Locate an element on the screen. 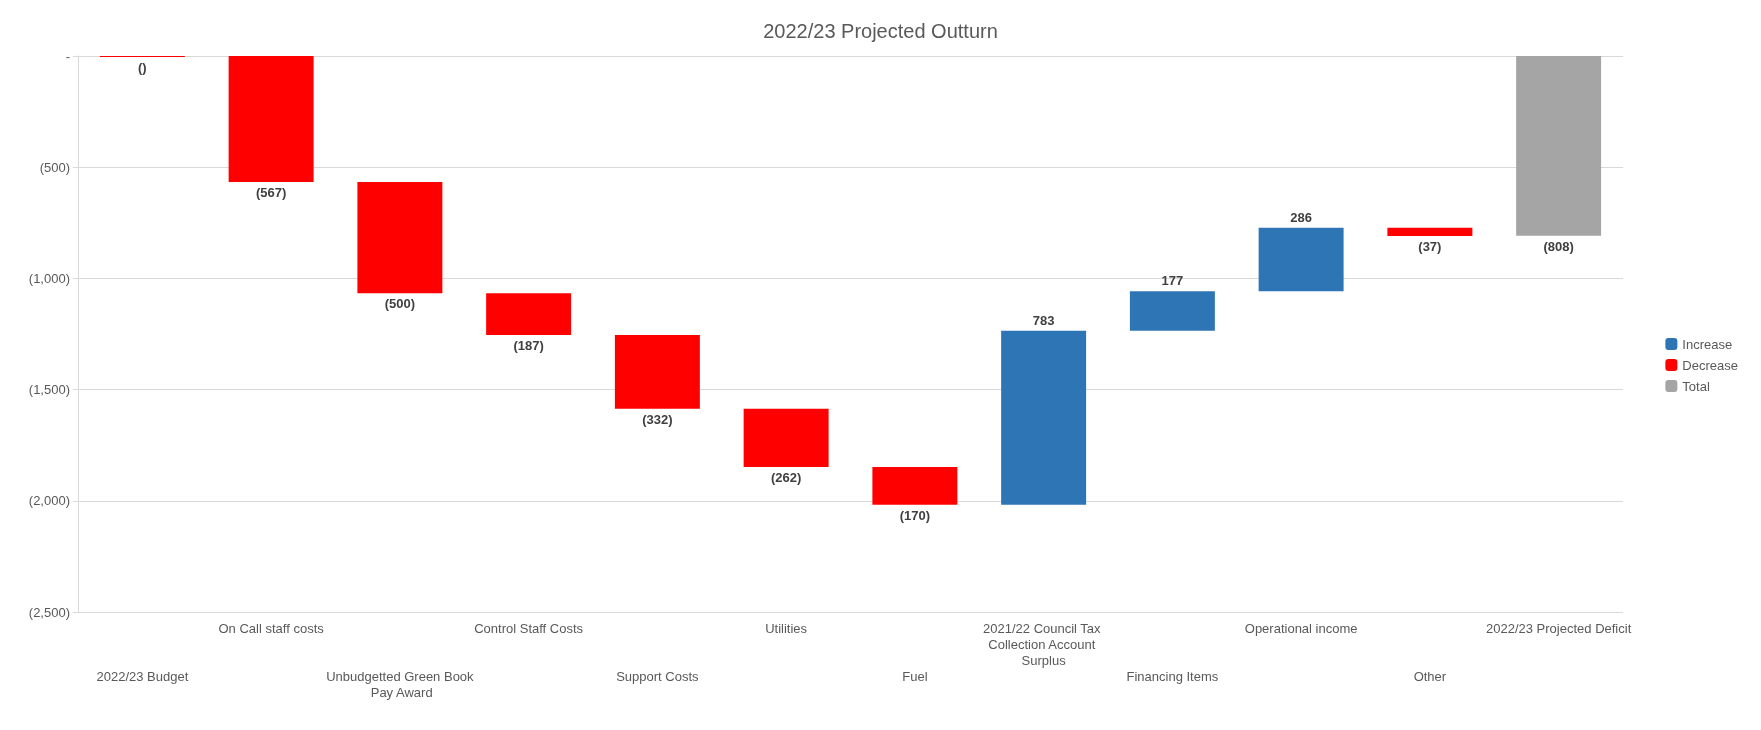 This screenshot has height=730, width=1761. y-tick-label: (2,000) is located at coordinates (49, 501).